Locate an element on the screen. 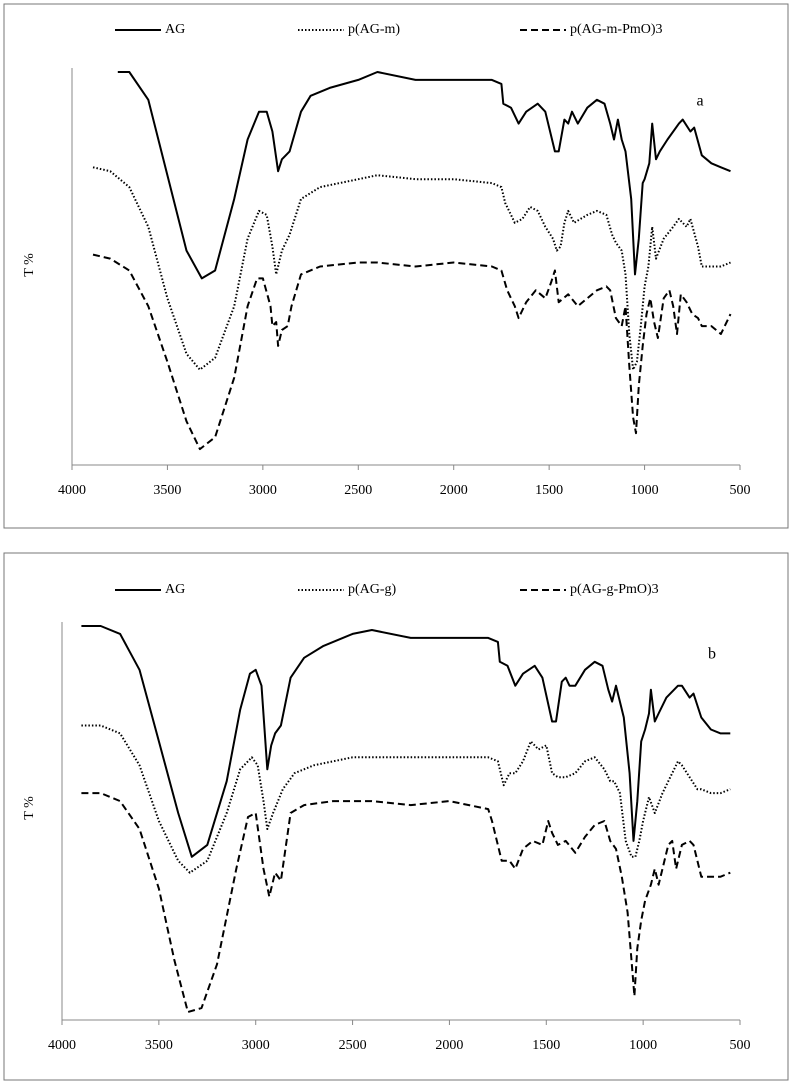 Image resolution: width=794 pixels, height=1083 pixels. legend-label: p(AG-g-PmO)3 is located at coordinates (614, 589).